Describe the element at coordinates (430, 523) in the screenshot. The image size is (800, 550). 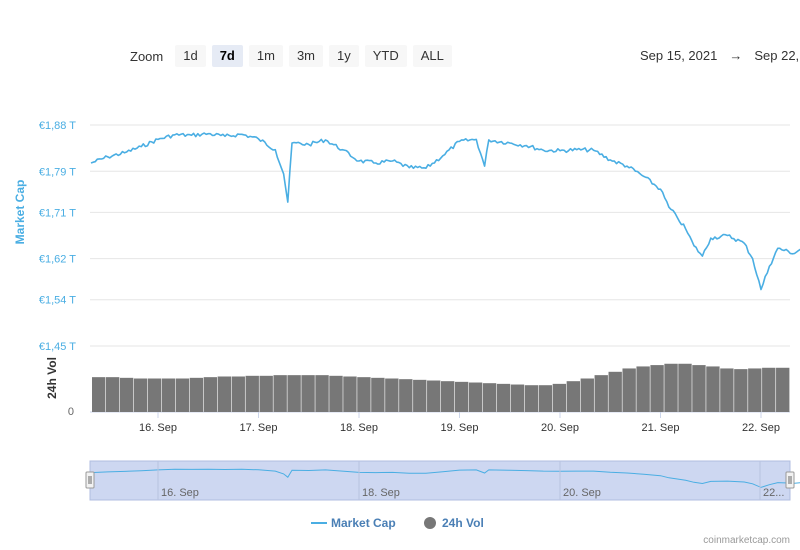
I see `legend-volume-swatch` at that location.